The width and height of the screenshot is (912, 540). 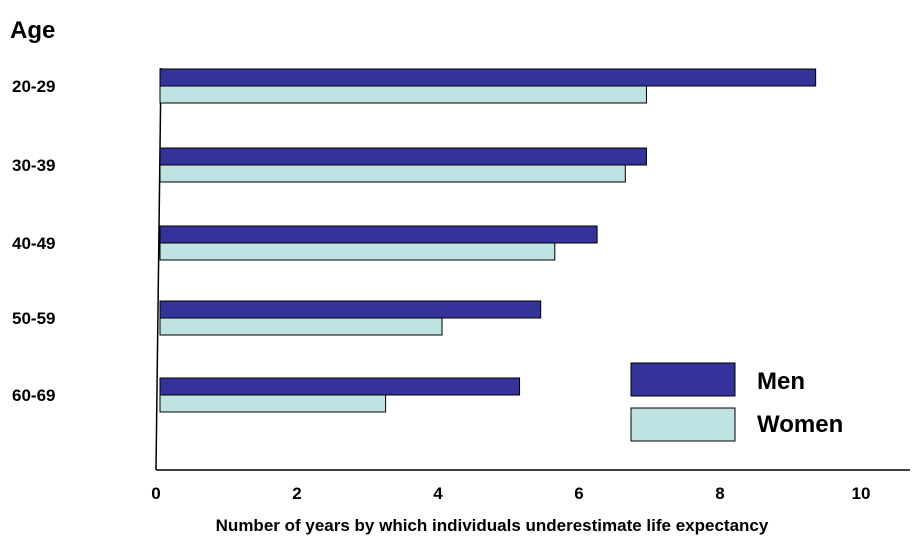 What do you see at coordinates (861, 493) in the screenshot?
I see `x-tick-label-10: 10` at bounding box center [861, 493].